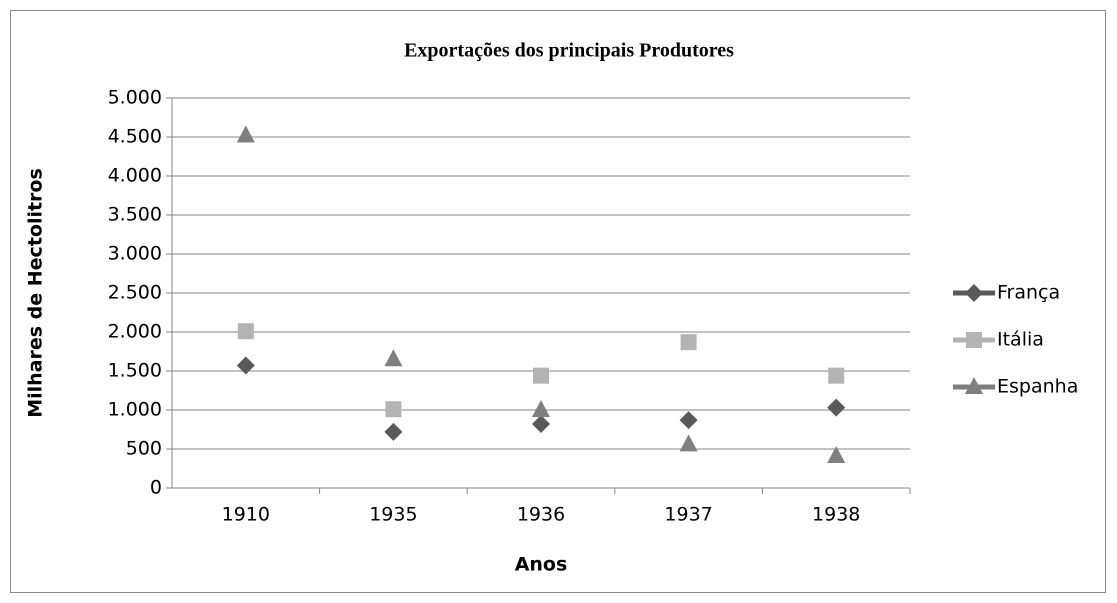  What do you see at coordinates (36, 293) in the screenshot?
I see `y-axis-title: Milhares de Hectolitros` at bounding box center [36, 293].